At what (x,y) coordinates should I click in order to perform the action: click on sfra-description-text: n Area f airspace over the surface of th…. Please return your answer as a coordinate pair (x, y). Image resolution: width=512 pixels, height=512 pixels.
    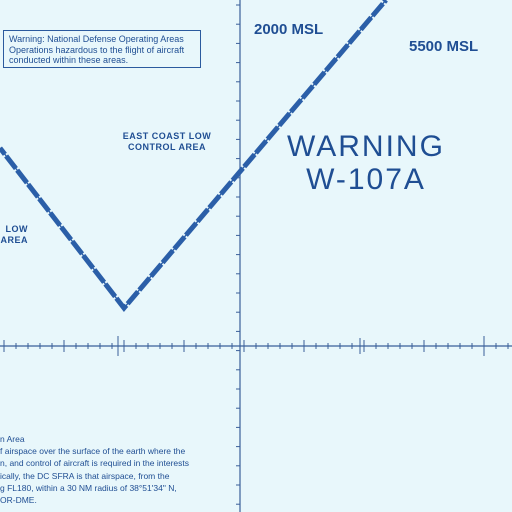
    Looking at the image, I should click on (106, 469).